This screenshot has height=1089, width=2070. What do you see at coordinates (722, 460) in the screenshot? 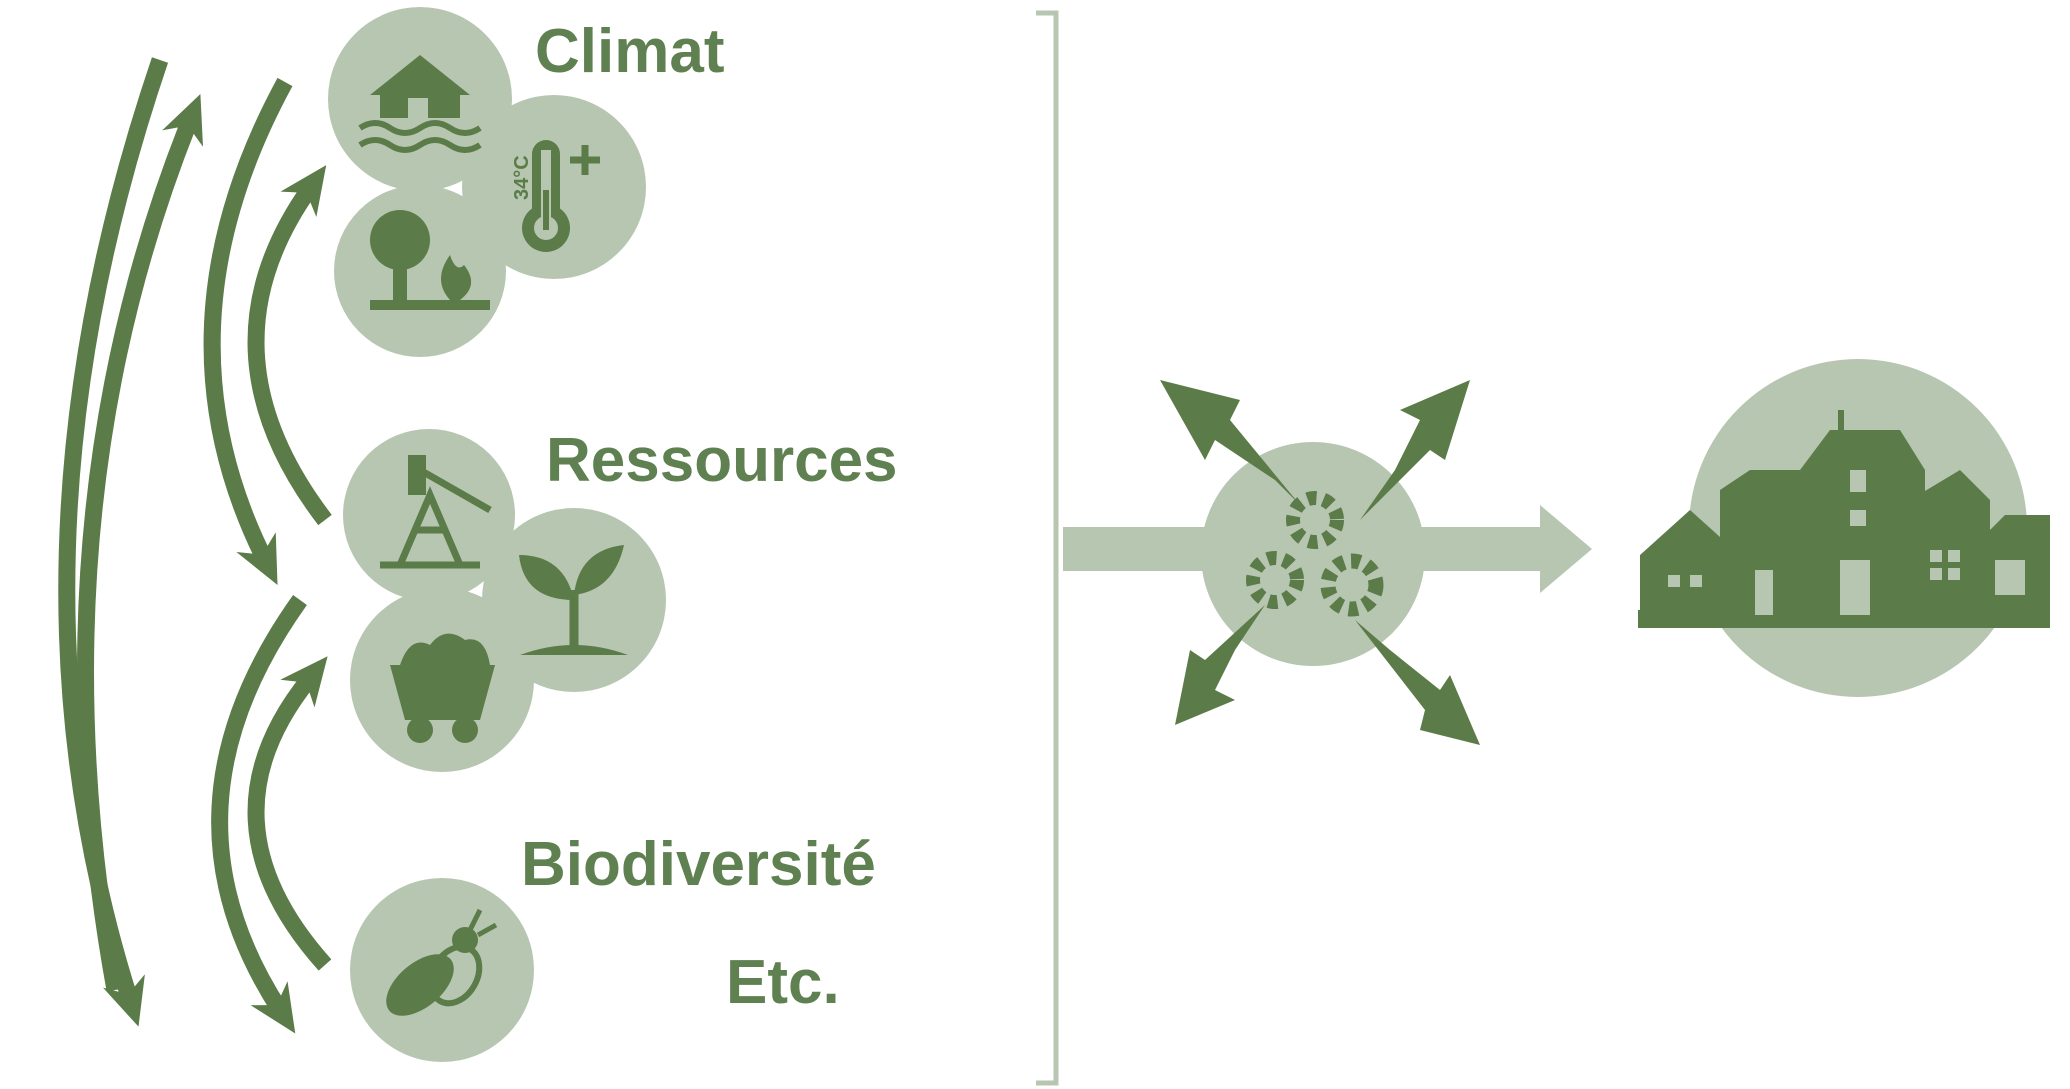
I see `resources-label: Ressources` at bounding box center [722, 460].